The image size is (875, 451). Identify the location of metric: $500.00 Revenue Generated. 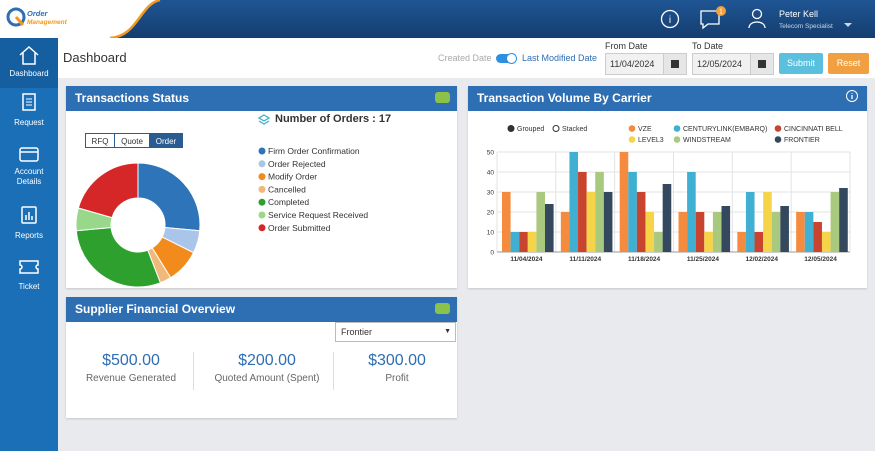
(131, 368).